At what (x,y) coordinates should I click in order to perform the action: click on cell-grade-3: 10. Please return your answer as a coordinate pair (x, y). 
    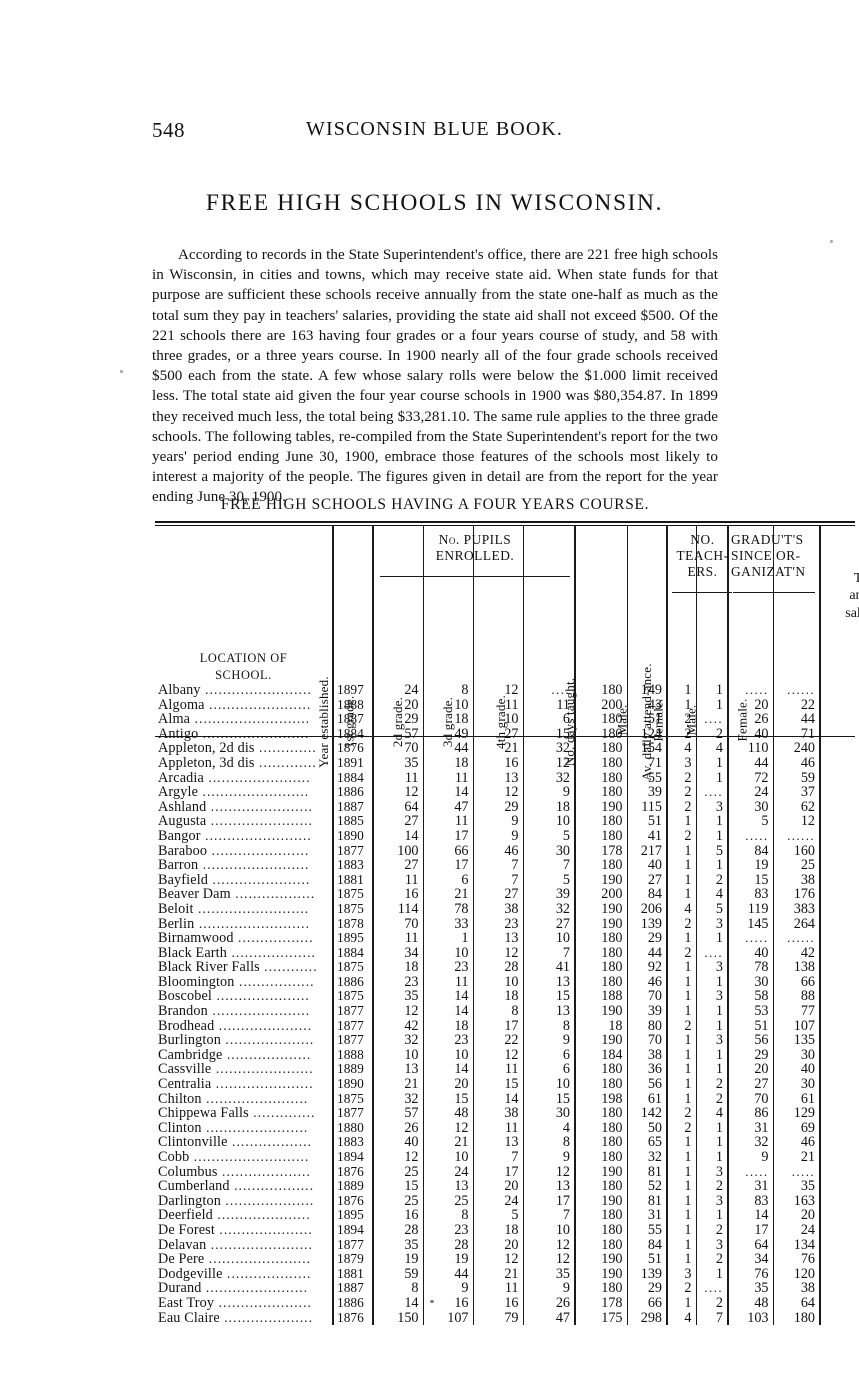
    Looking at the image, I should click on (497, 982).